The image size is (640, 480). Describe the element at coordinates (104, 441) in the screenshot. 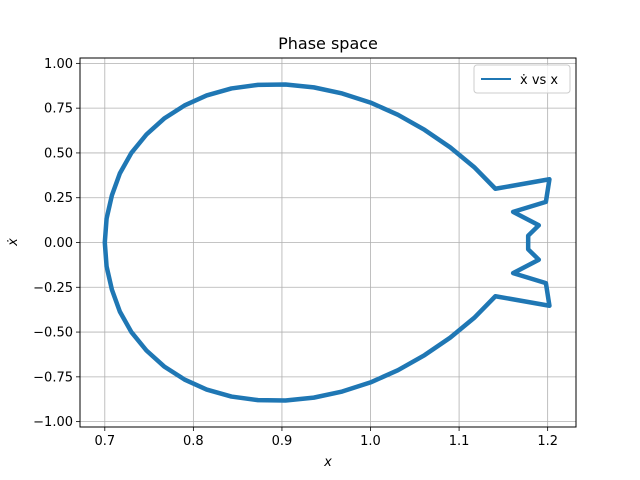

I see `x-tick-label: 0.7` at that location.